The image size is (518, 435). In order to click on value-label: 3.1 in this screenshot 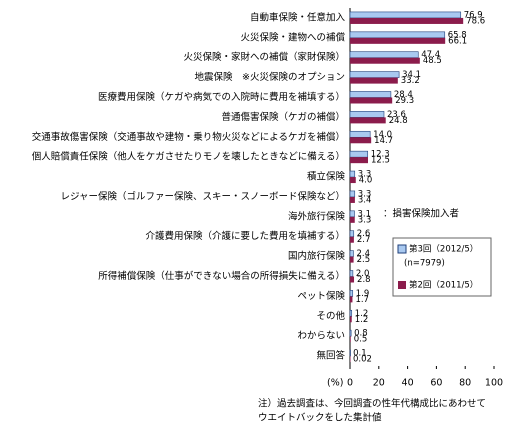, I will do `click(364, 214)`.